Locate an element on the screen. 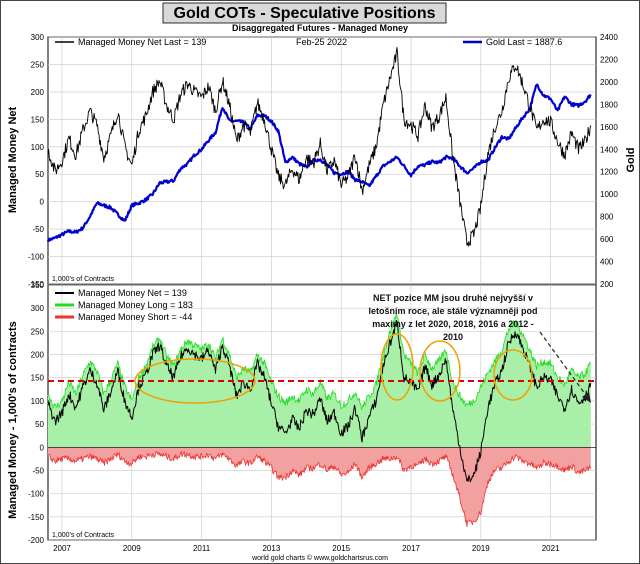 This screenshot has width=640, height=564. chart-title: Gold COTs - Speculative Positions is located at coordinates (305, 13).